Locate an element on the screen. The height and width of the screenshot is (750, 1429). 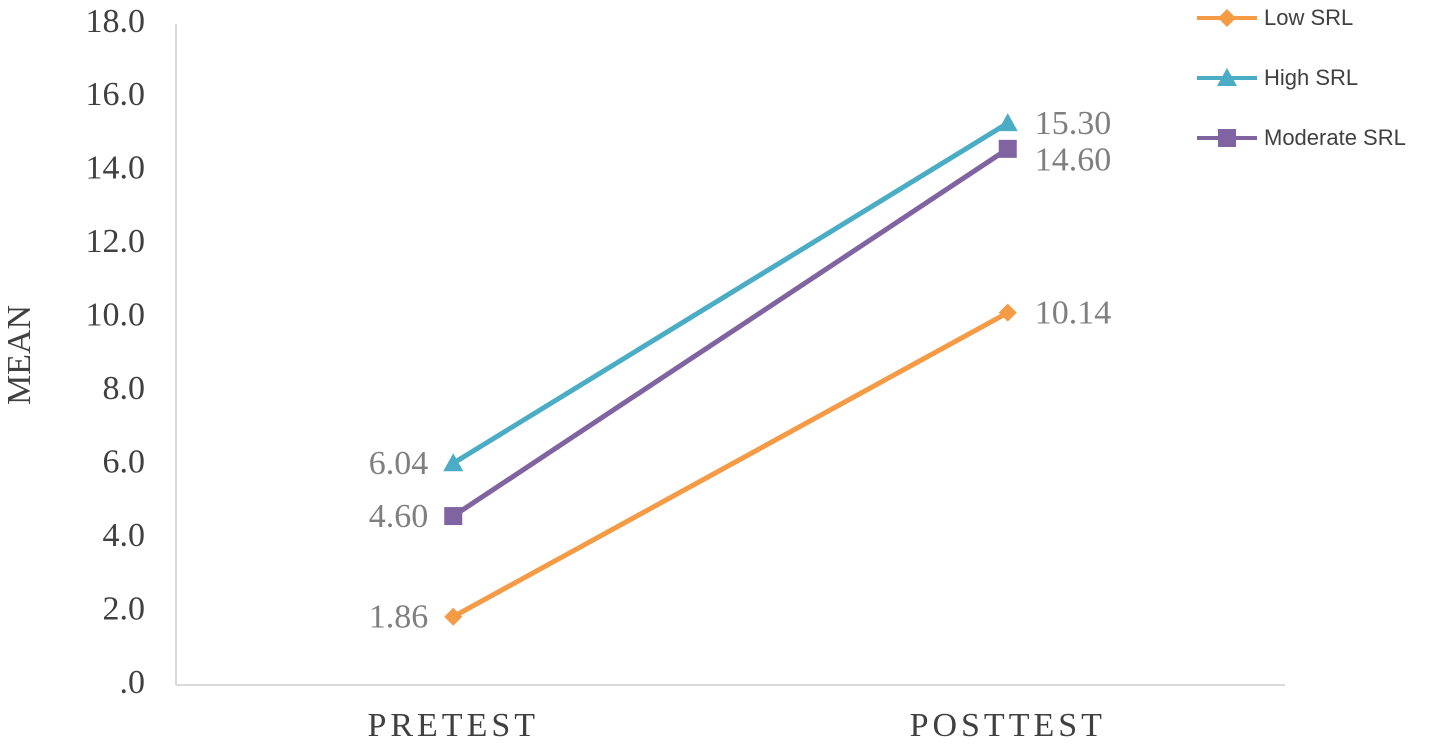
x-tick-label: POSTTEST is located at coordinates (1008, 725).